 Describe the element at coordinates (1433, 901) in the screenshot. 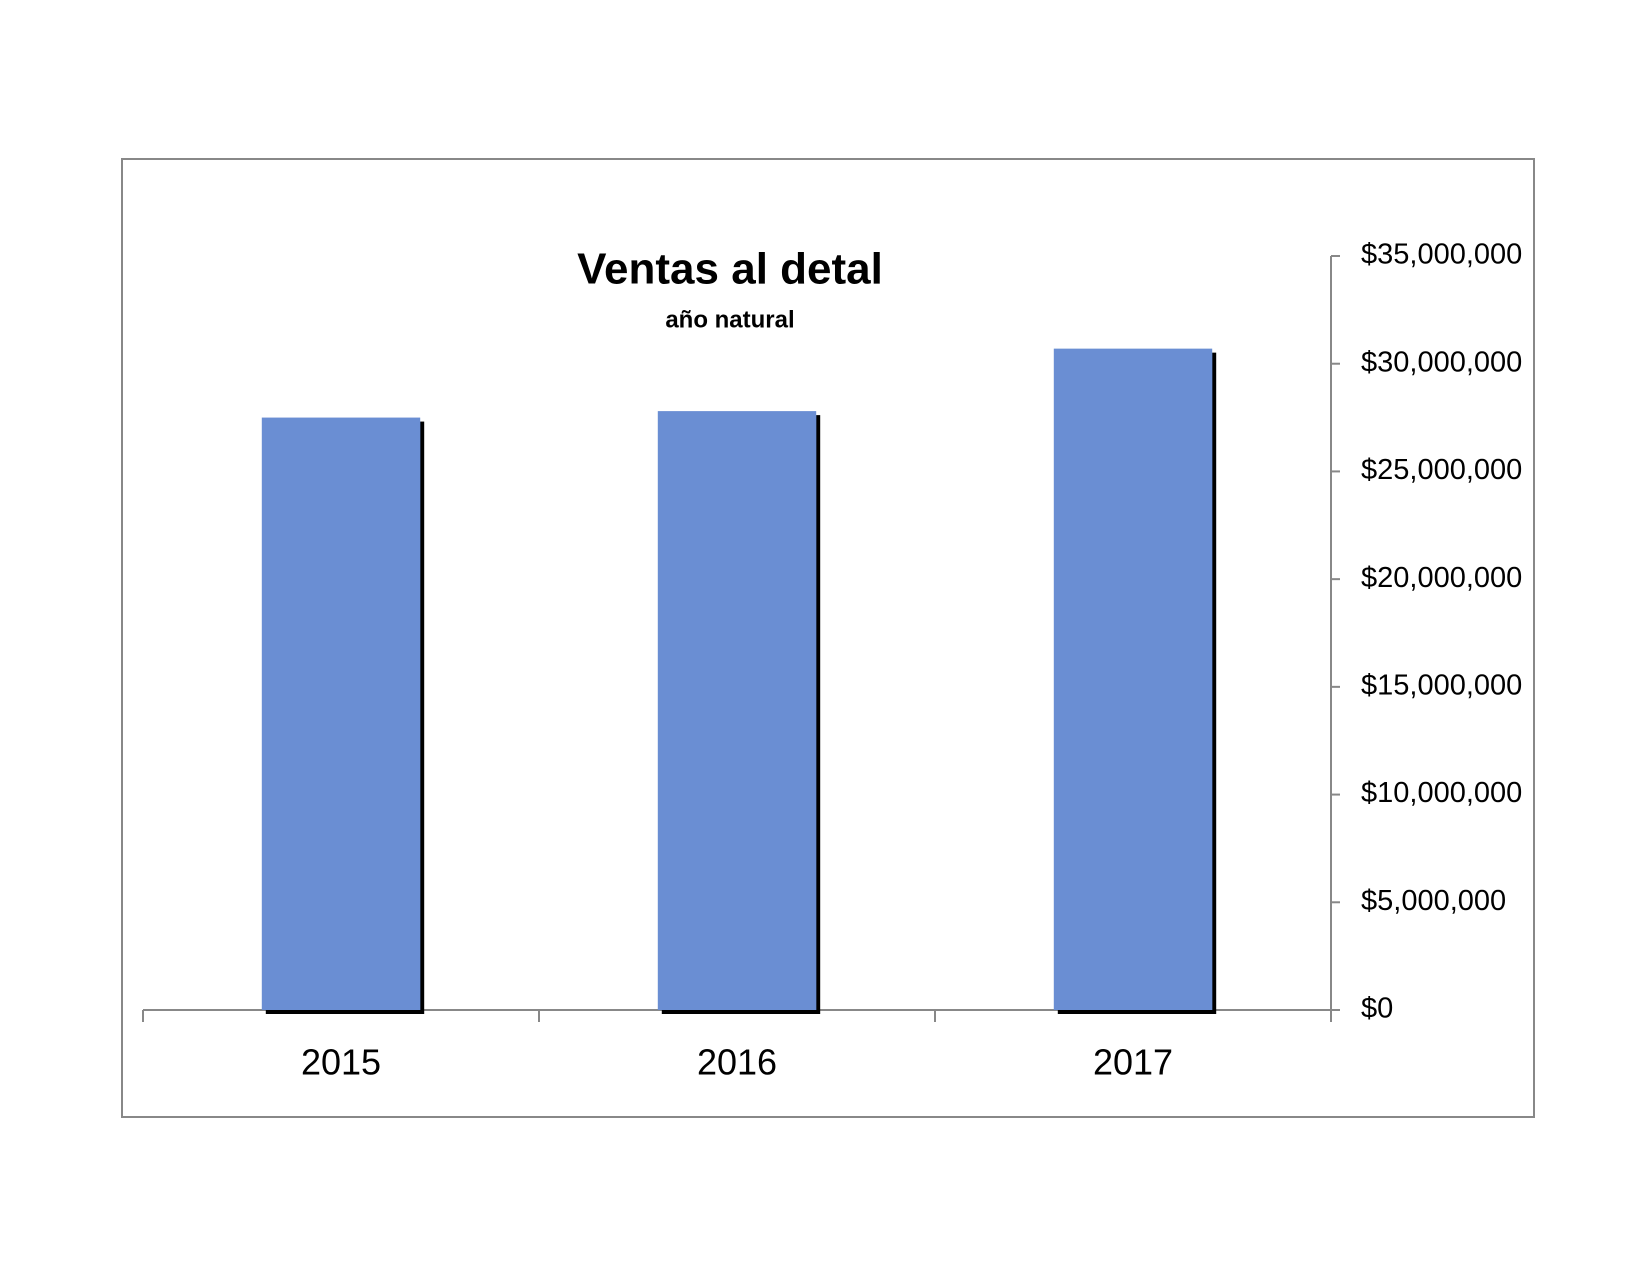

I see `y-tick-label: $5,000,000` at that location.